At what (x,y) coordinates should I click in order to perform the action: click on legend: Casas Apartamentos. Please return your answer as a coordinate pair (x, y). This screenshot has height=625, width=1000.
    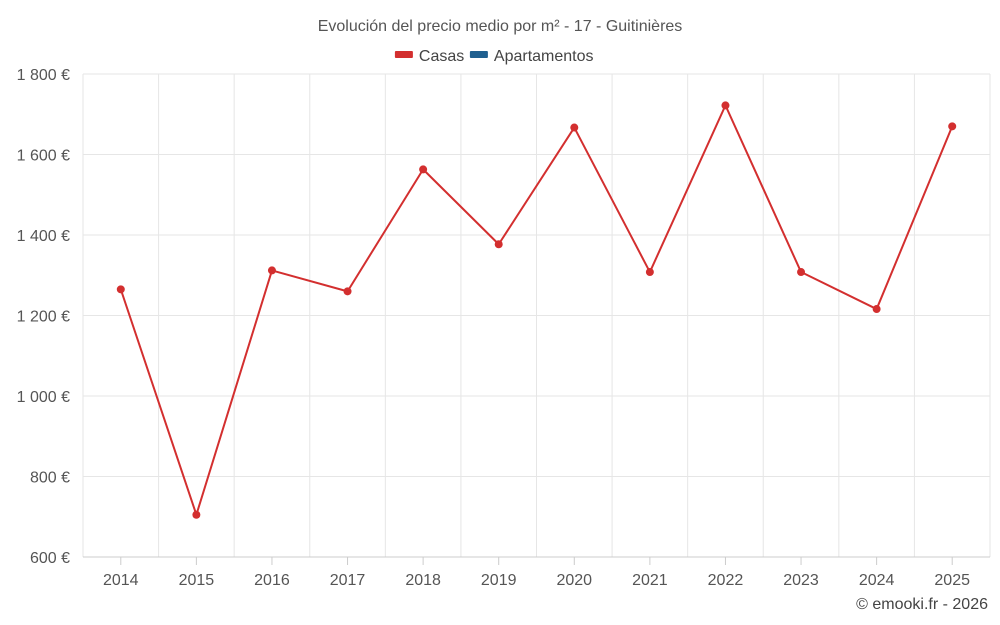
    Looking at the image, I should click on (494, 56).